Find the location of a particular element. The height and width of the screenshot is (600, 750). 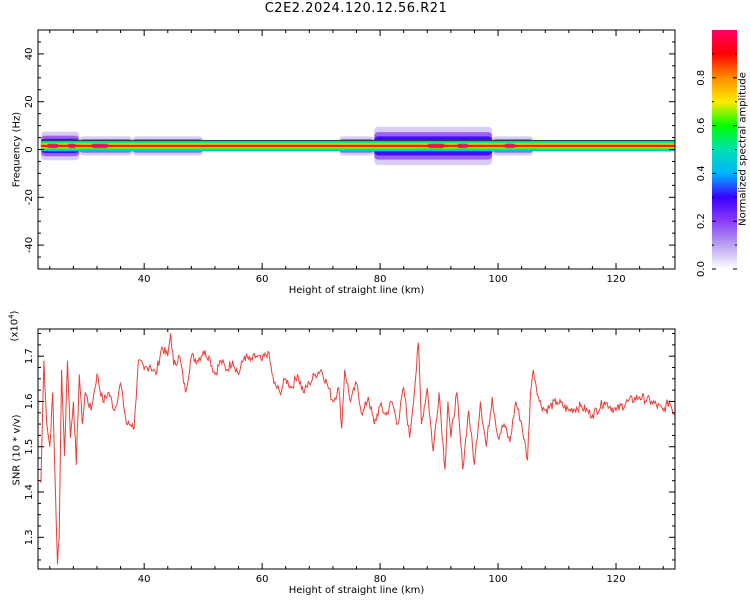

colorbar-ticks: 0.0 0.2 0.4 0.6 0.8 is located at coordinates (716, 165).